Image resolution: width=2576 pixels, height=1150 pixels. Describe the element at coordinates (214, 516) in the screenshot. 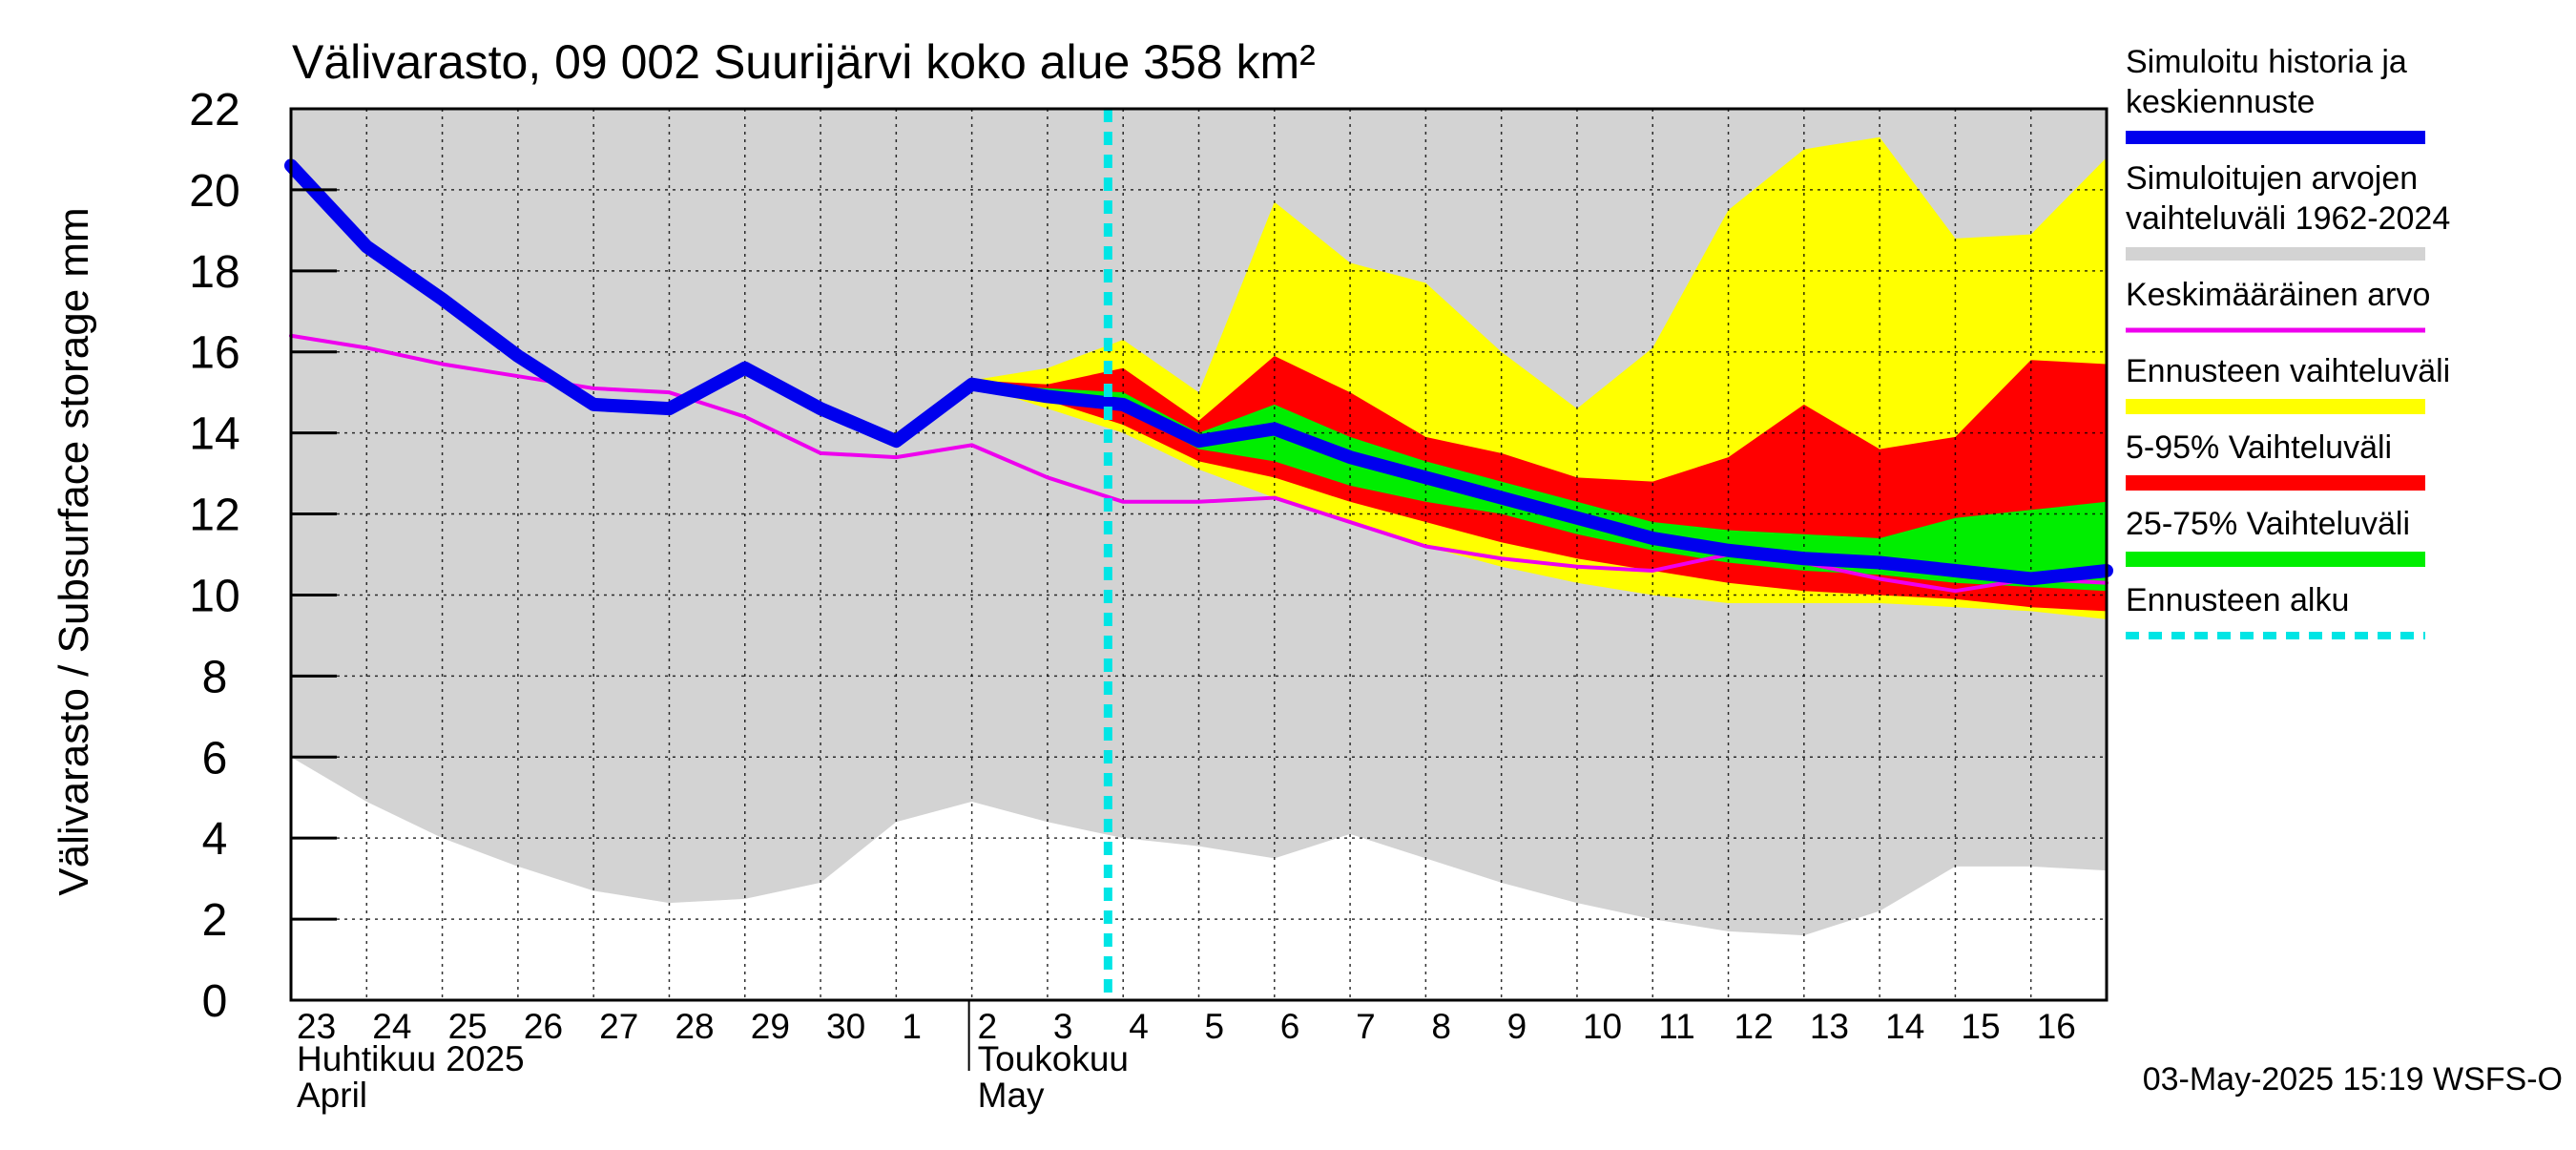

I see `y-tick-label: 12` at that location.